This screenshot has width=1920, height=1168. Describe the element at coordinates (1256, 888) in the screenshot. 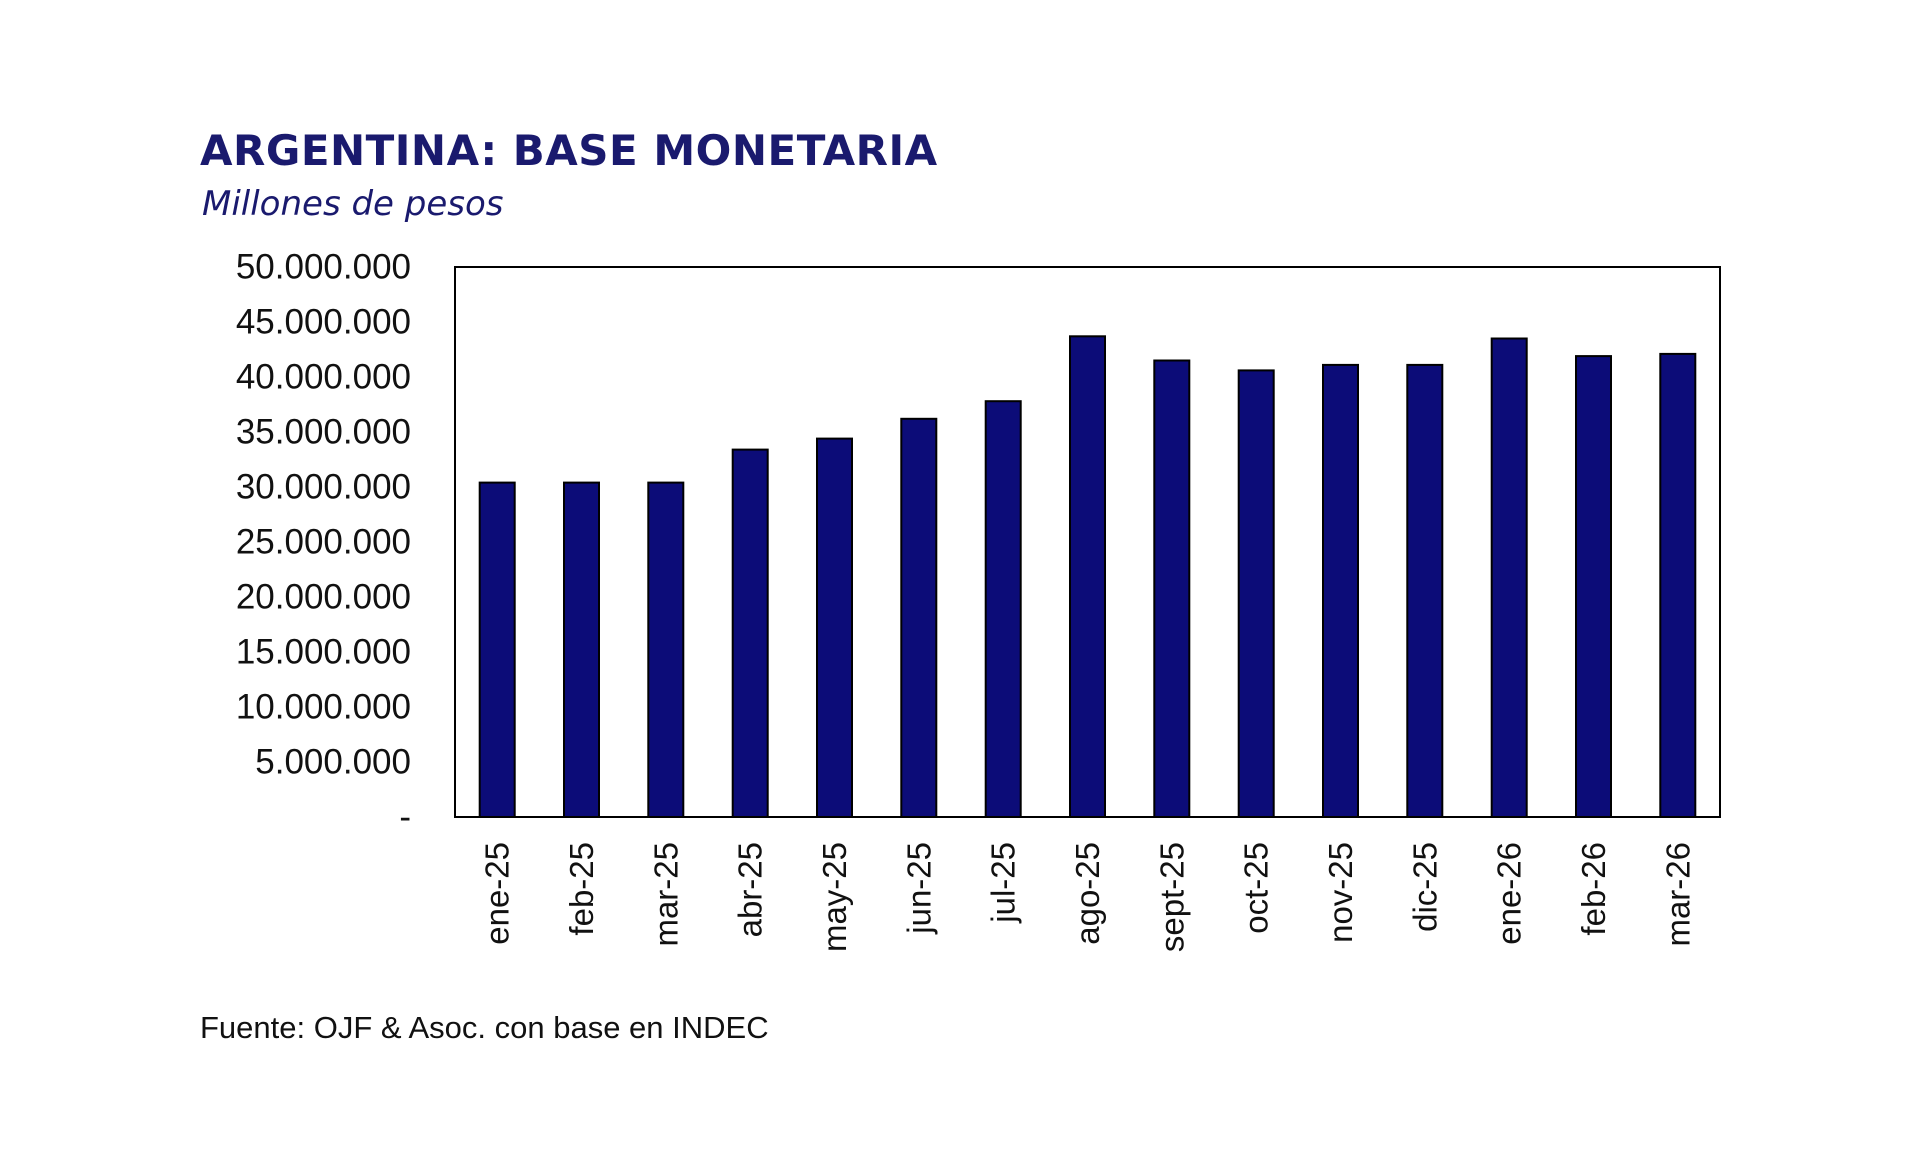

I see `x-tick-label-oct-25: oct-25` at that location.